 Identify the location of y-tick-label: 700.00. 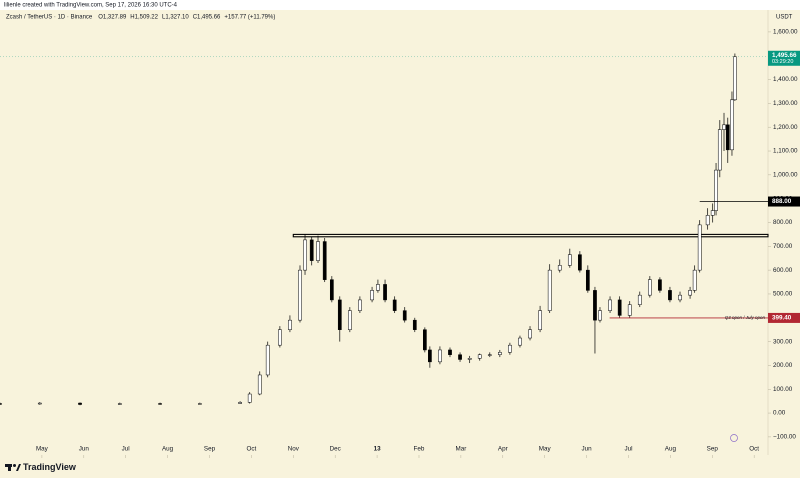
(783, 246).